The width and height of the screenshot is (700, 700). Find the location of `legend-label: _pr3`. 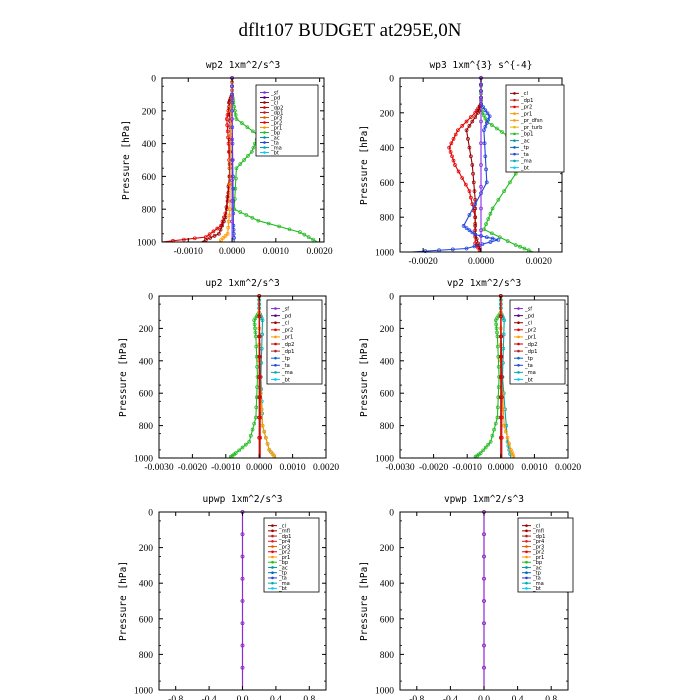

legend-label: _pr3 is located at coordinates (276, 118).